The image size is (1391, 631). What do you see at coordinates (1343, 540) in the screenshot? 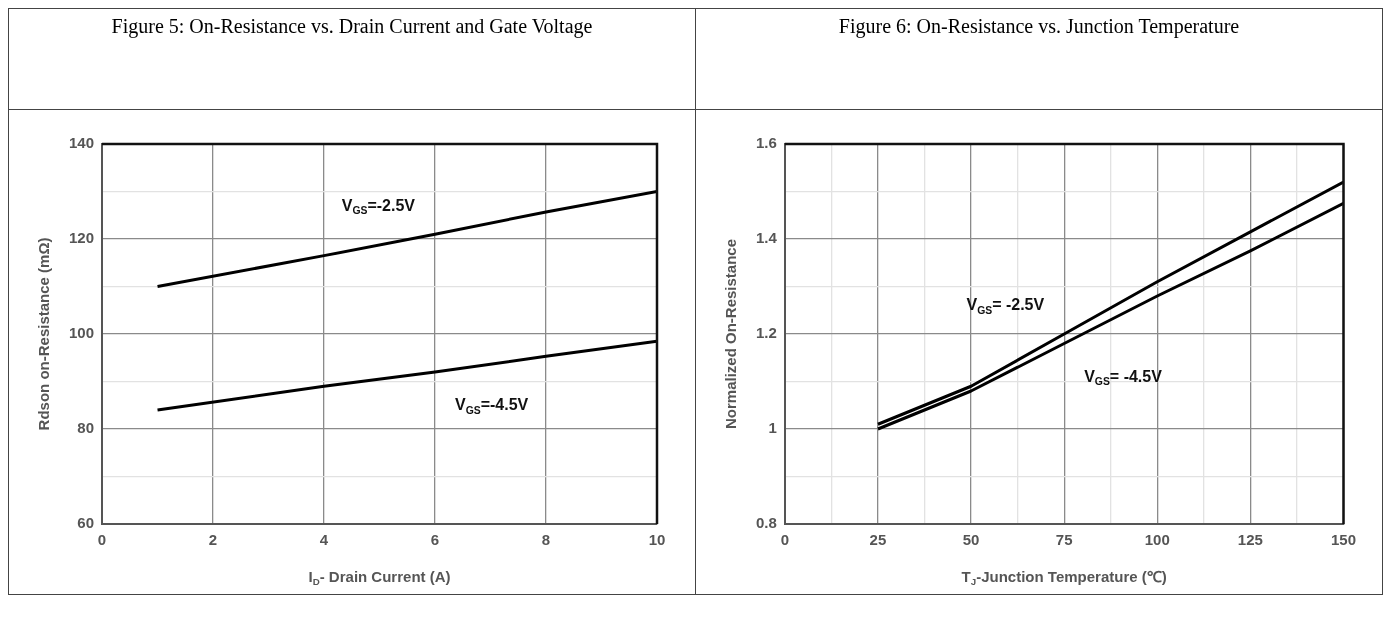
I see `x-tick-label: 150` at bounding box center [1343, 540].